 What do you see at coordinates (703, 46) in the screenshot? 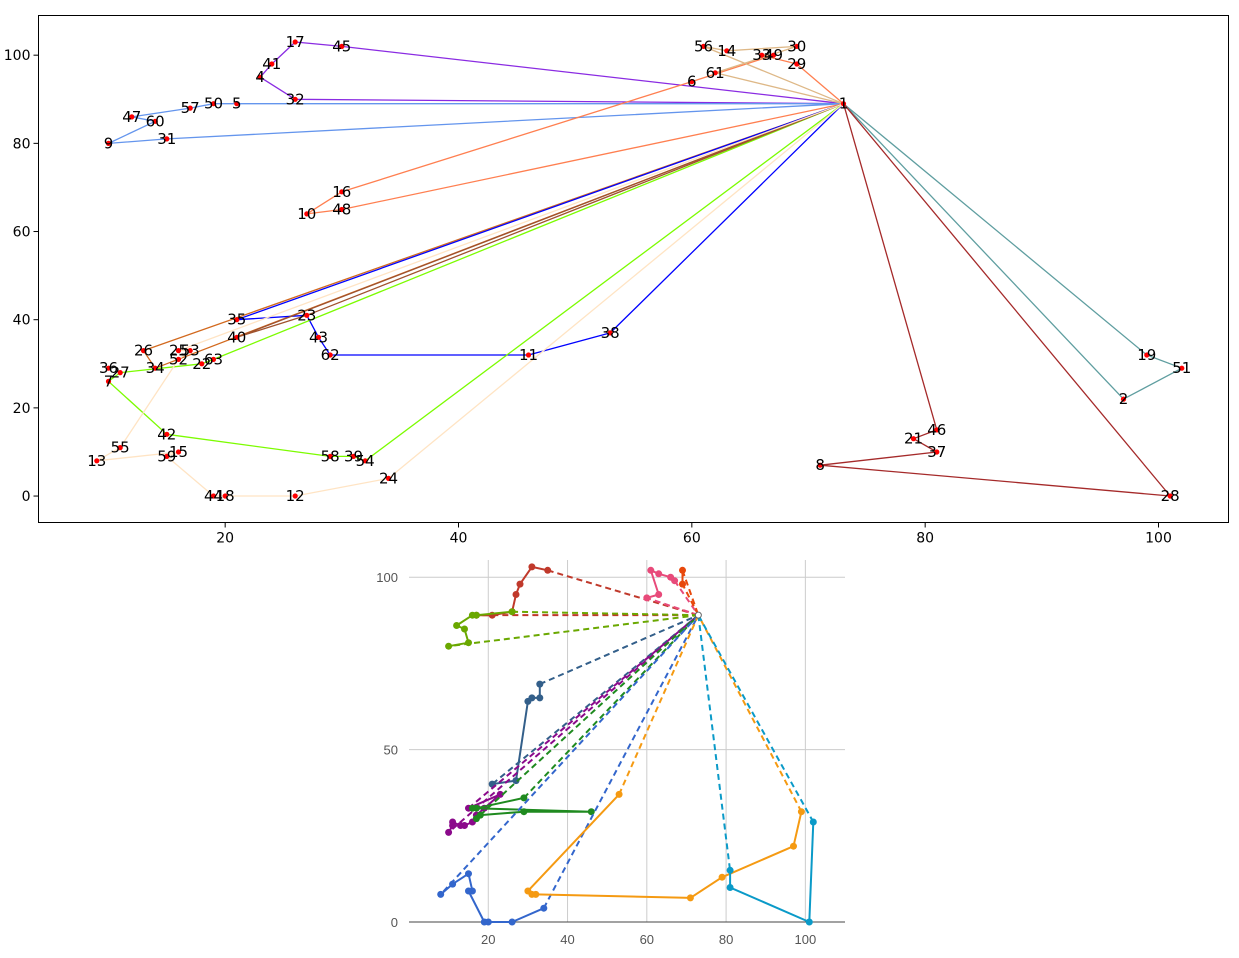
I see `node-label-56: 56` at bounding box center [703, 46].